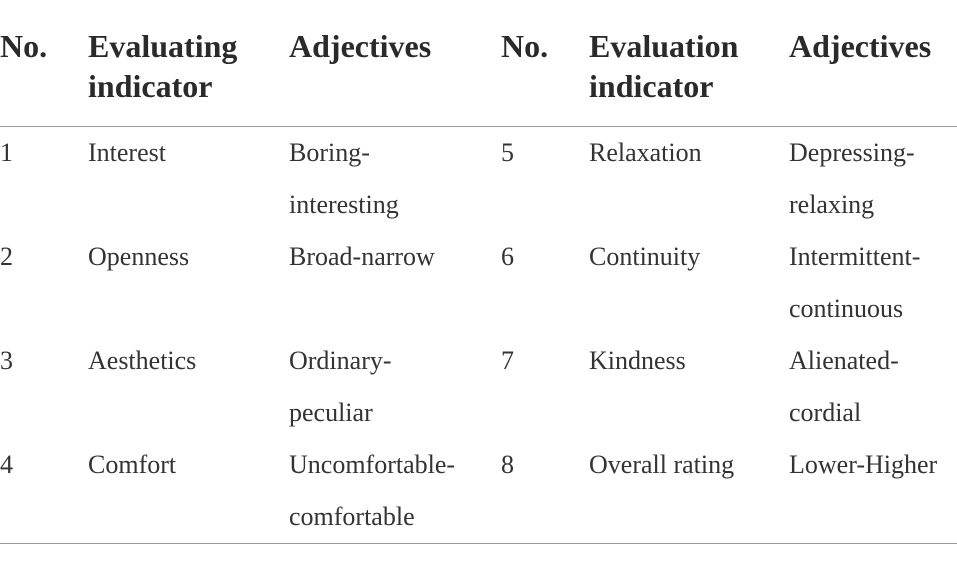 Image resolution: width=957 pixels, height=578 pixels. I want to click on cell-indicator-left: Aesthetics, so click(142, 360).